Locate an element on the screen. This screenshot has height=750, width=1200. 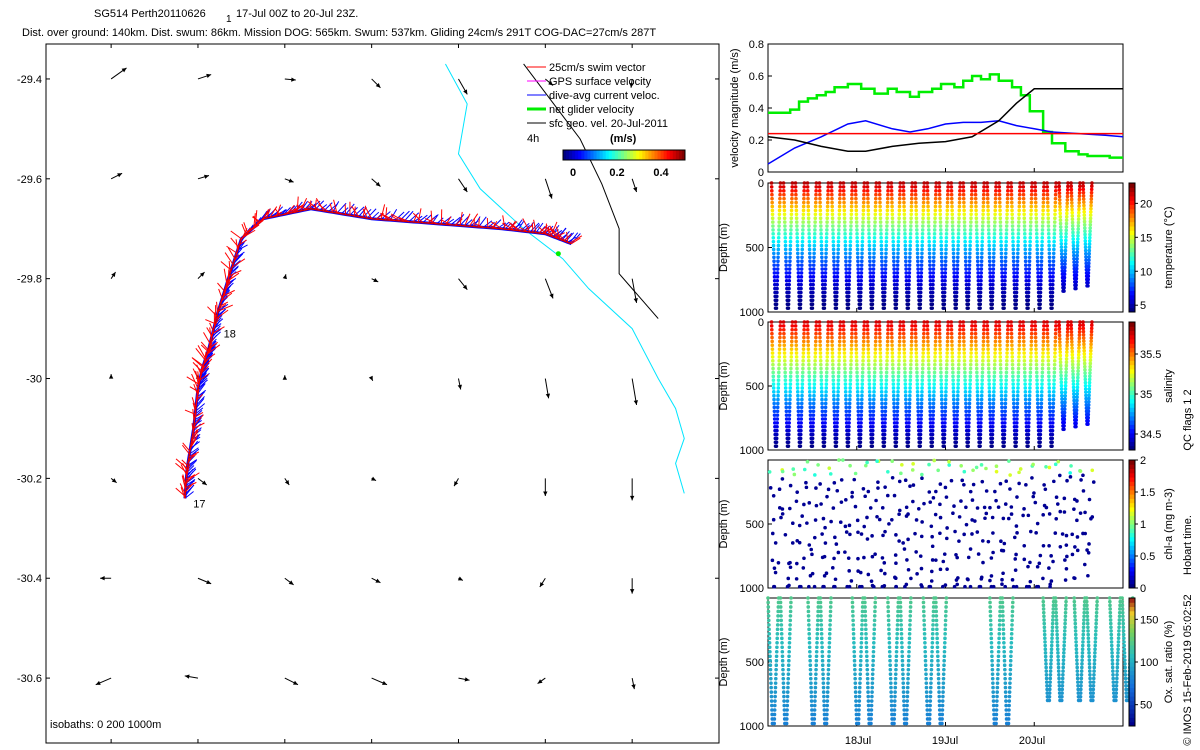
legend-time-label: 4h is located at coordinates (533, 139).